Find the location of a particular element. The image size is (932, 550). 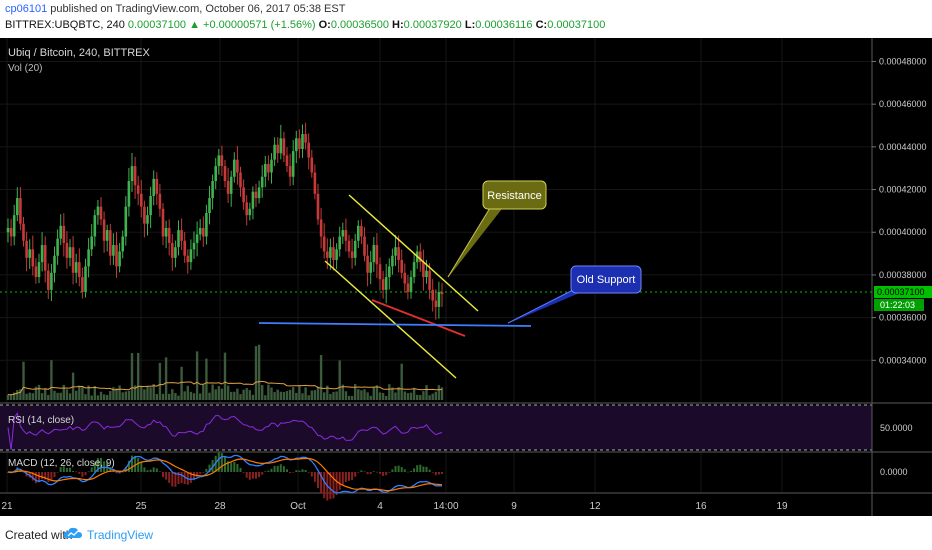

open-value: 0.00036500 is located at coordinates (359, 25).